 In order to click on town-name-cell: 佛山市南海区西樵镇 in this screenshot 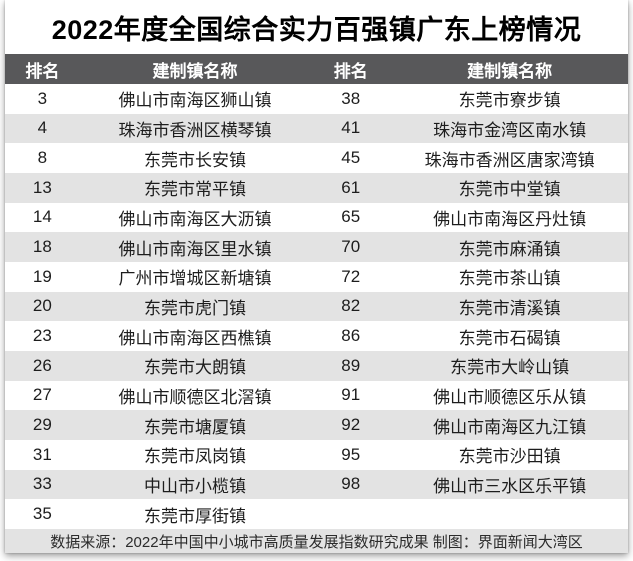, I will do `click(195, 338)`.